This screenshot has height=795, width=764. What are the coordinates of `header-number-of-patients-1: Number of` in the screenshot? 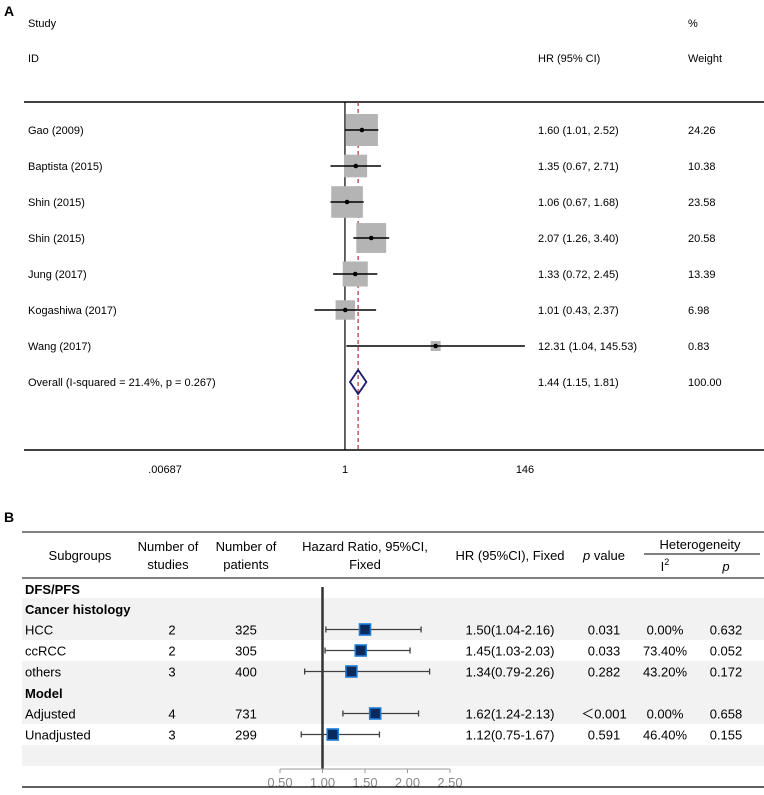 It's located at (246, 546).